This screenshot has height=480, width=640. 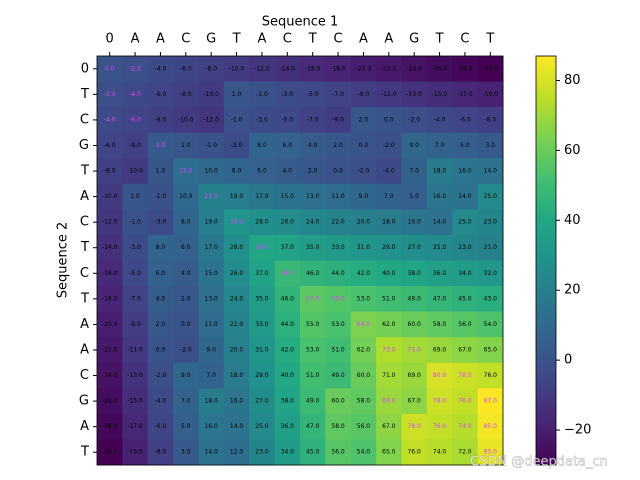 I want to click on cell-label: 67.0, so click(x=389, y=426).